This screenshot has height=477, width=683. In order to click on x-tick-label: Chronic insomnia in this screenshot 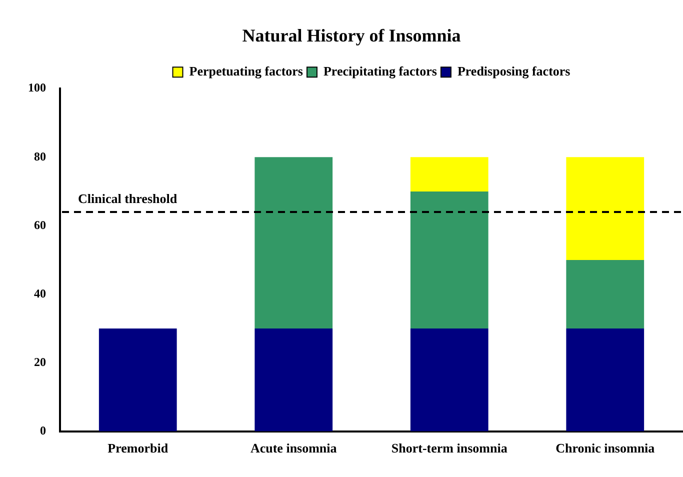, I will do `click(606, 448)`.